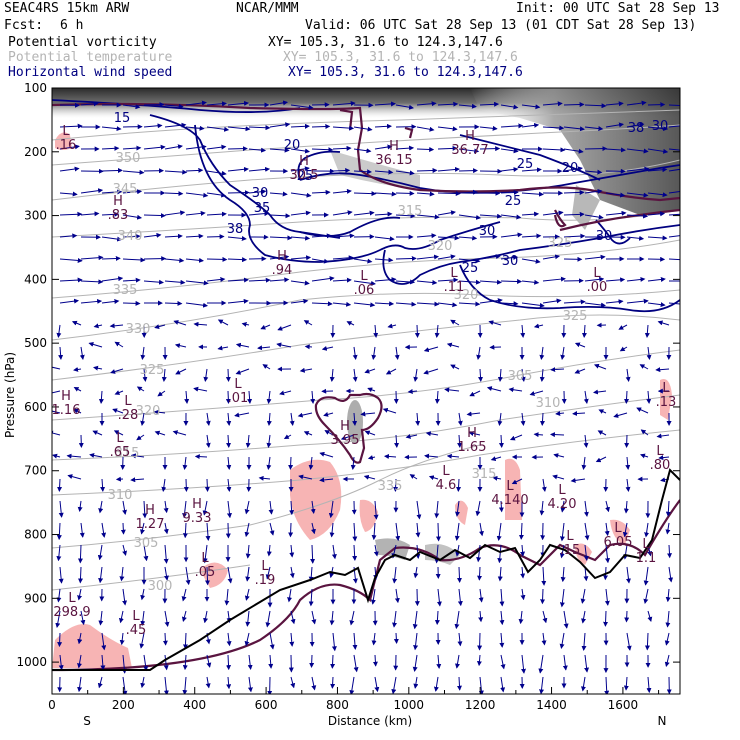  I want to click on extremum-marker: H, so click(150, 510).